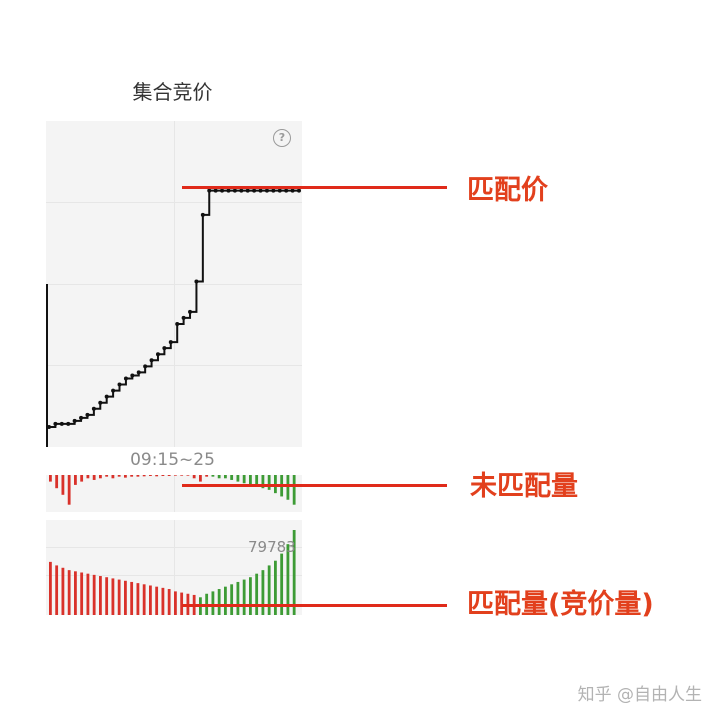  I want to click on unmatched-volume-panel, so click(174, 493).